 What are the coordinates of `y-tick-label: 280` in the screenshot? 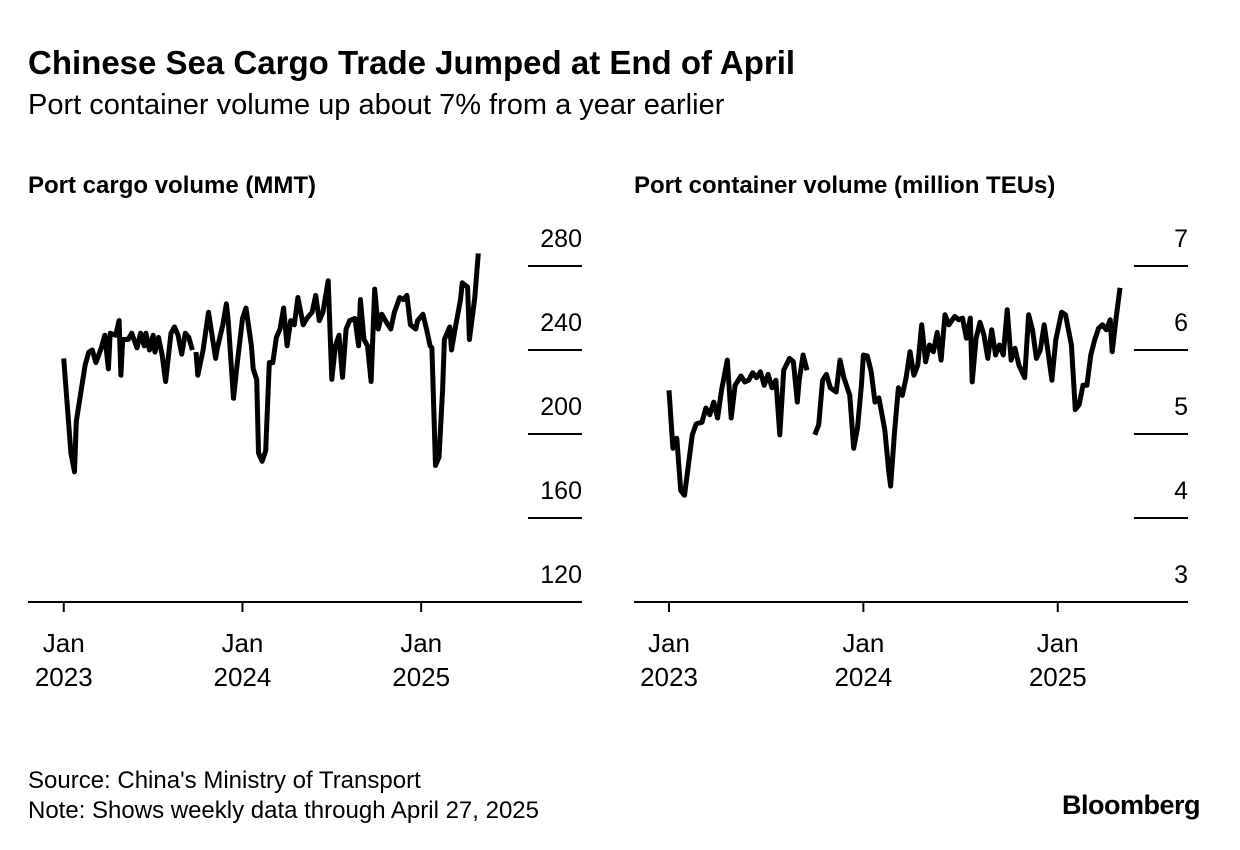 It's located at (561, 239).